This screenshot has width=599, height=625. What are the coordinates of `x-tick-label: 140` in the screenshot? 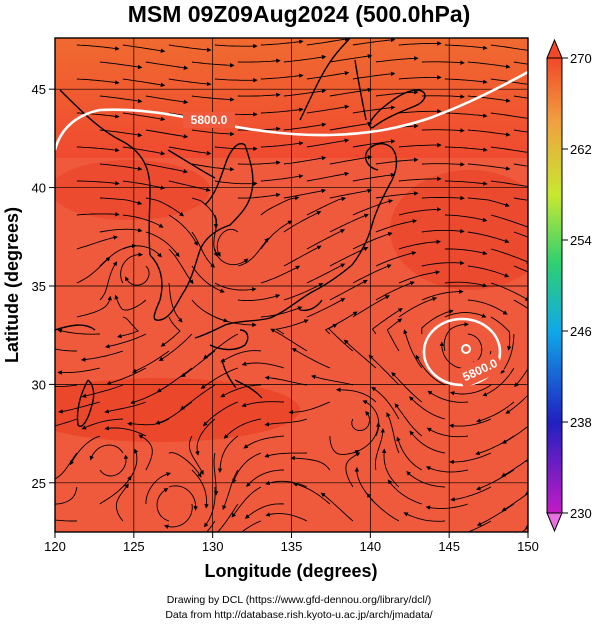 It's located at (370, 546).